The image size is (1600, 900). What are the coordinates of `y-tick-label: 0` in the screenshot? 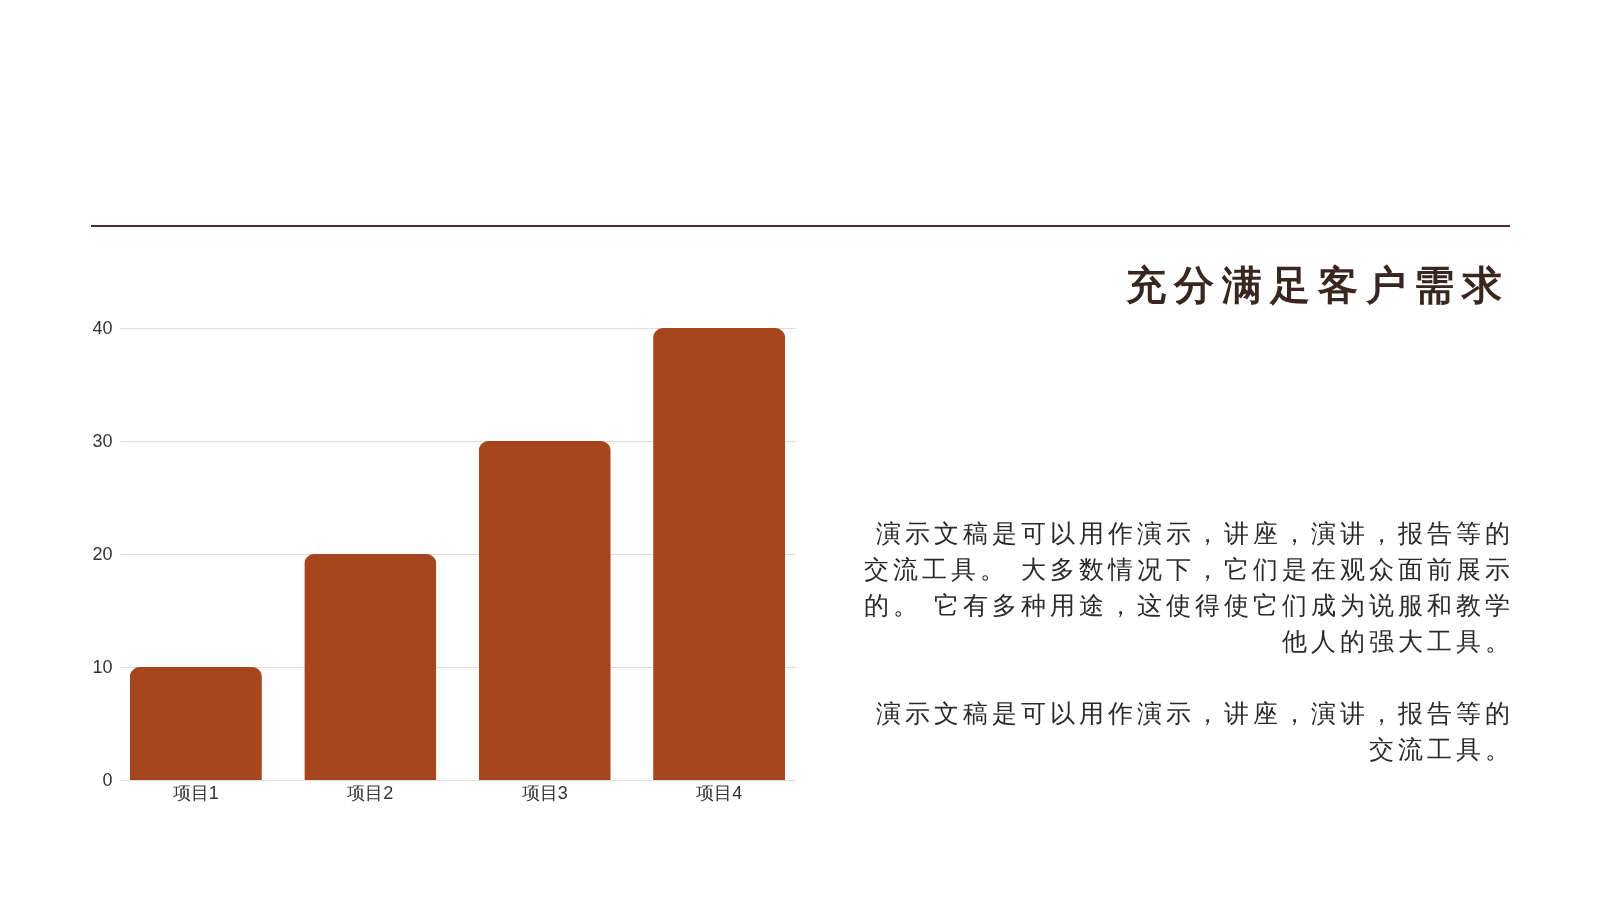 It's located at (107, 779).